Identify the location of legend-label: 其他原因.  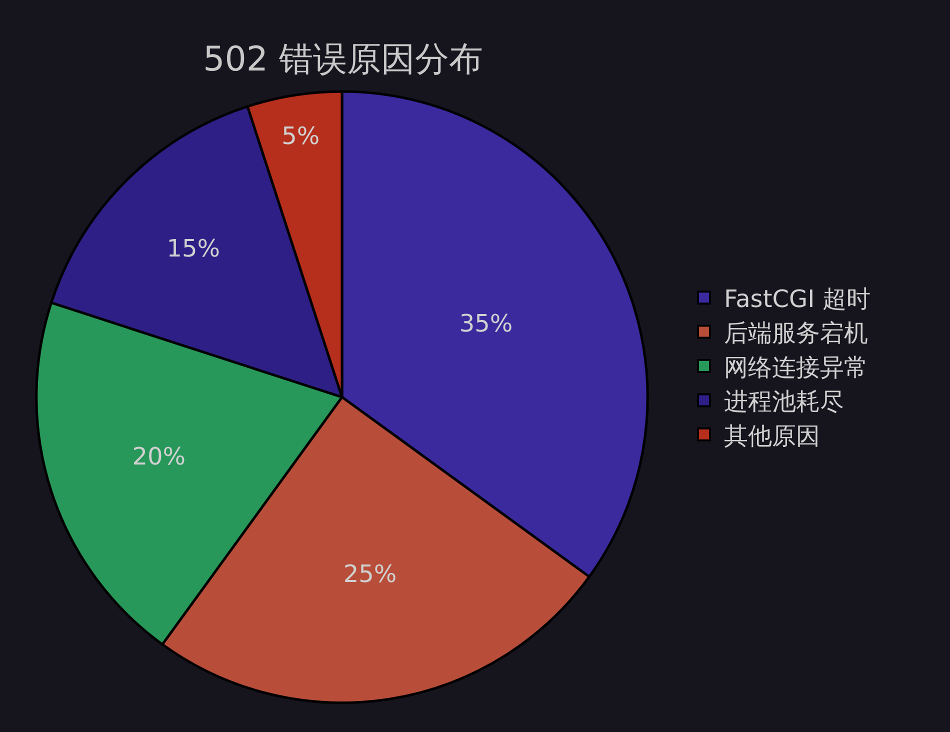
(772, 436).